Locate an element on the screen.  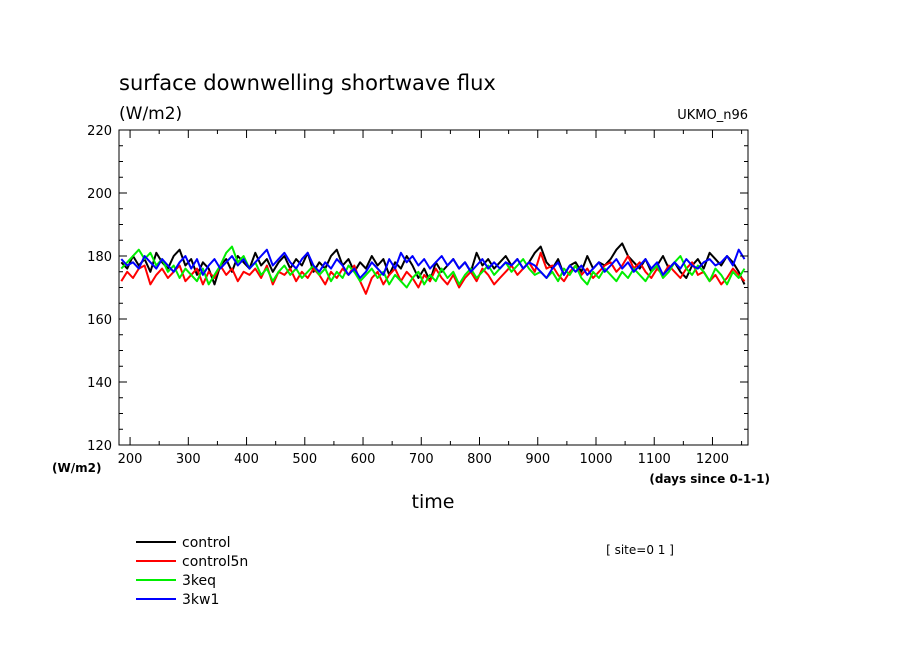
y-tick-label: 120 is located at coordinates (99, 446).